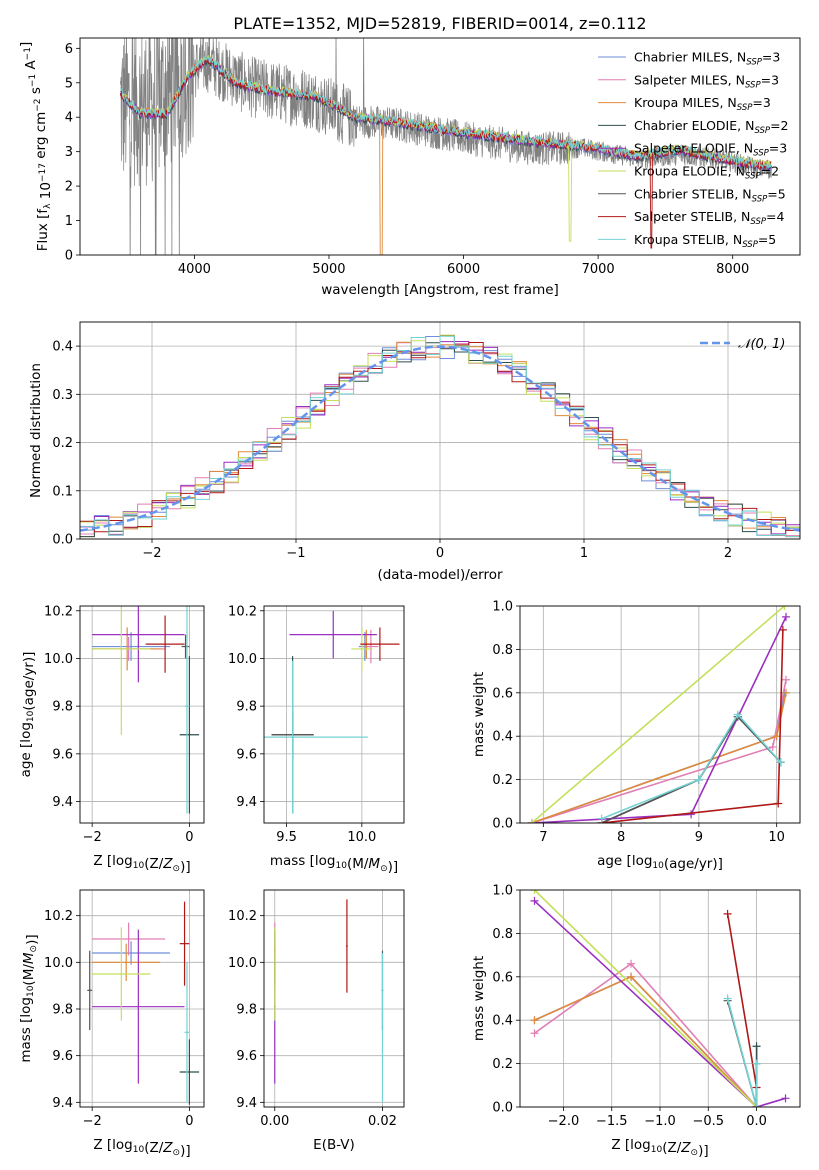 The width and height of the screenshot is (819, 1170). I want to click on x-tick-label: 7000, so click(598, 269).